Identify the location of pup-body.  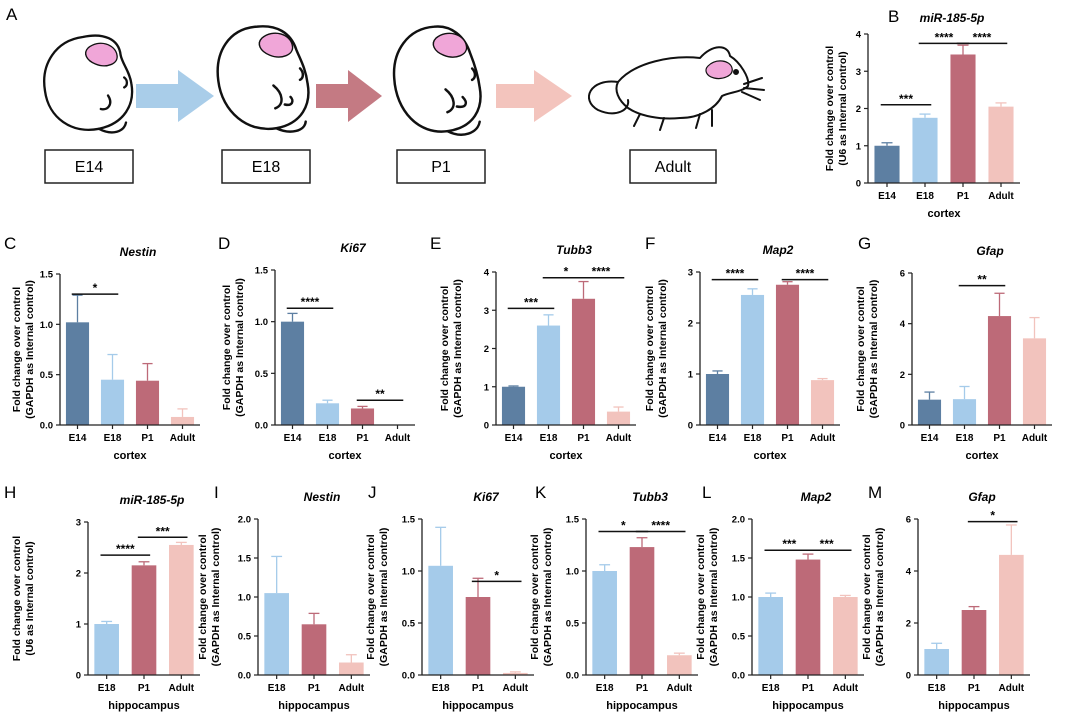
(437, 79).